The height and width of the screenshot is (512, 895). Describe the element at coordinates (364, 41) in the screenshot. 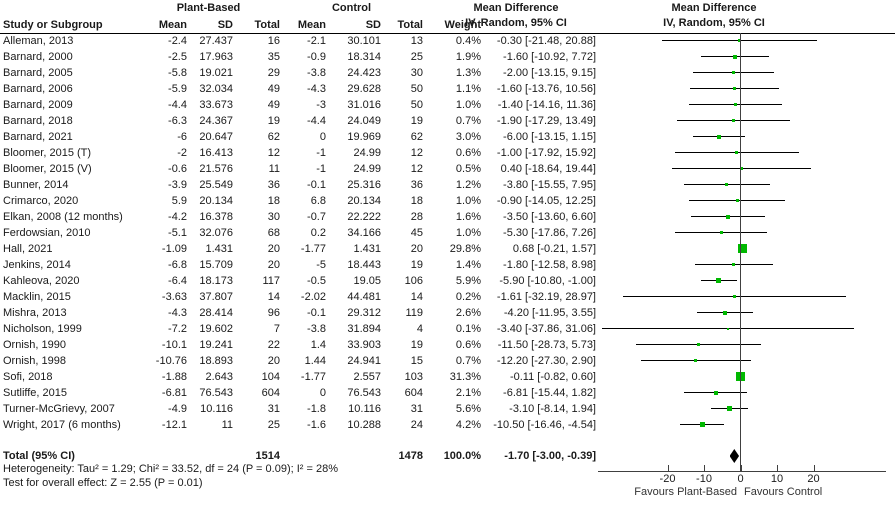

I see `control-sd: 30.101` at that location.